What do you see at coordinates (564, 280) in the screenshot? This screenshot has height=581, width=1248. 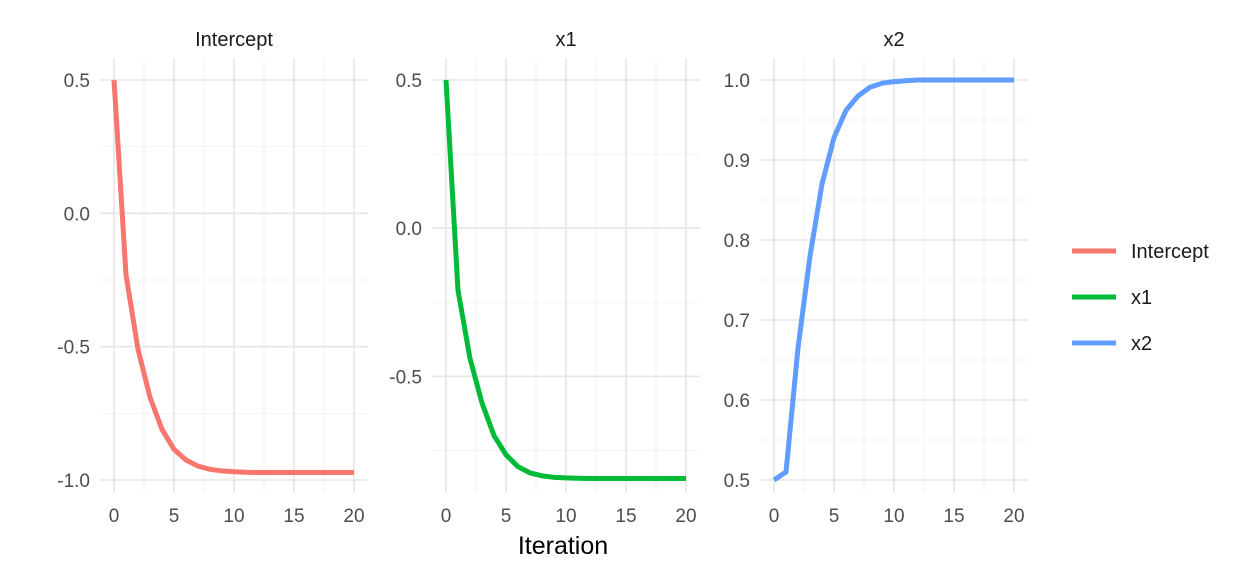 I see `series-line-x1` at bounding box center [564, 280].